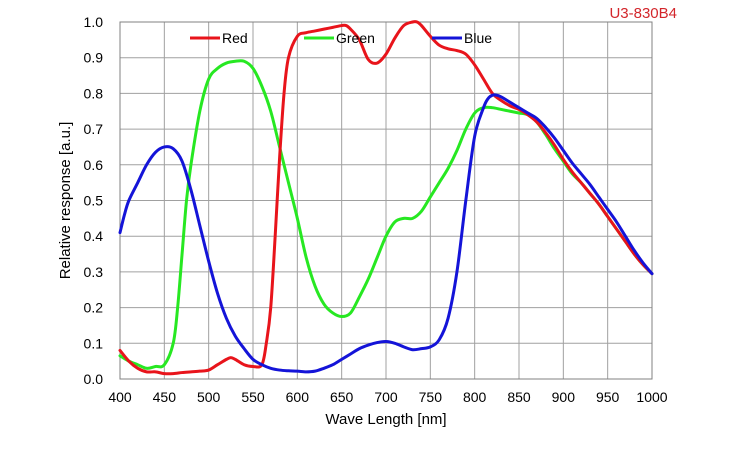 This screenshot has width=744, height=451. What do you see at coordinates (94, 236) in the screenshot?
I see `y-tick-label: 0.4` at bounding box center [94, 236].